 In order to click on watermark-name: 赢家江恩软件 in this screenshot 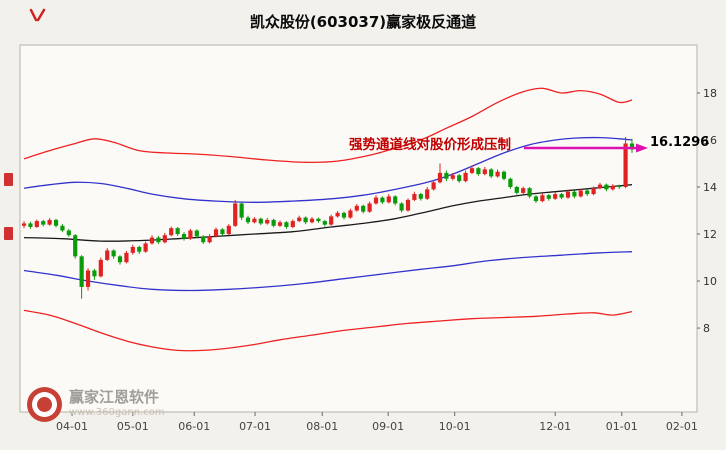, I will do `click(114, 397)`.